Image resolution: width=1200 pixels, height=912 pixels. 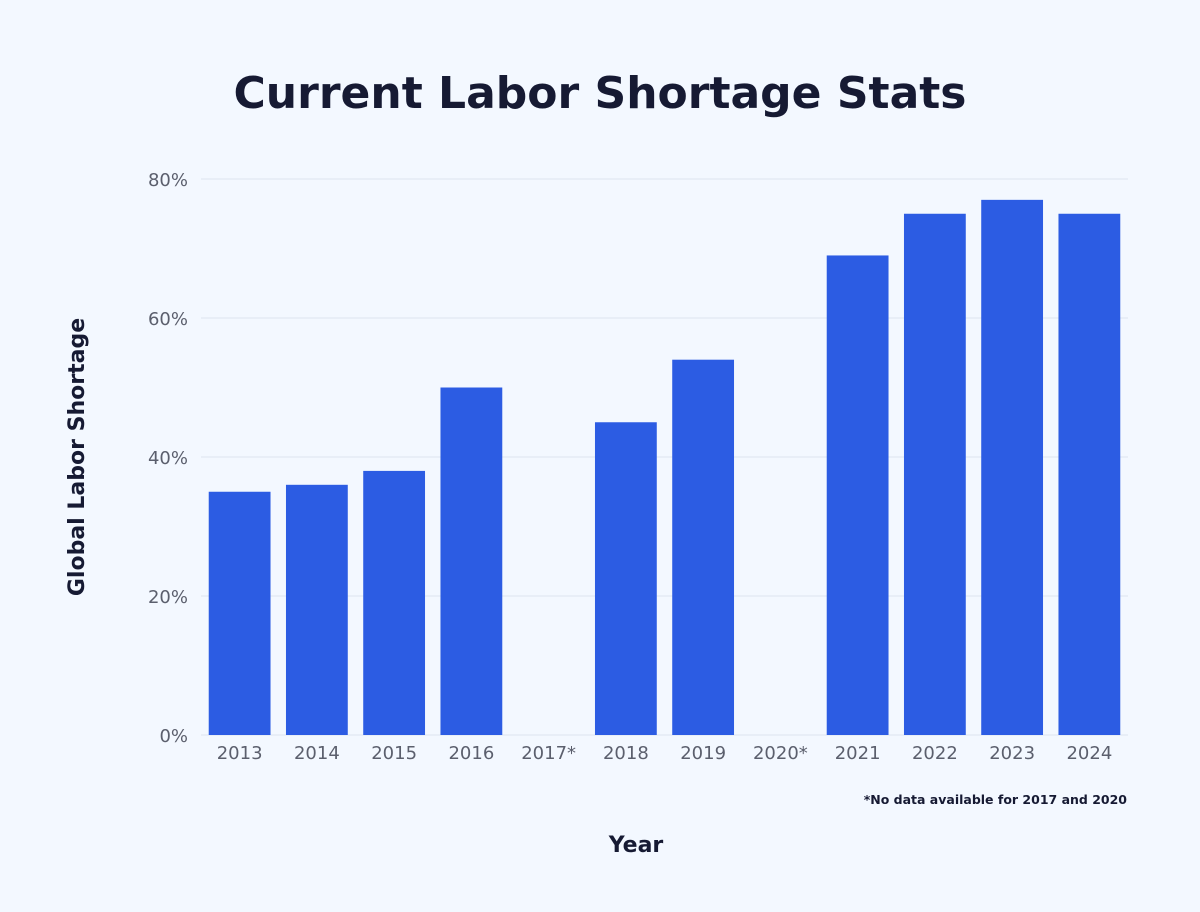 I want to click on x-tick-label: 2021, so click(x=858, y=753).